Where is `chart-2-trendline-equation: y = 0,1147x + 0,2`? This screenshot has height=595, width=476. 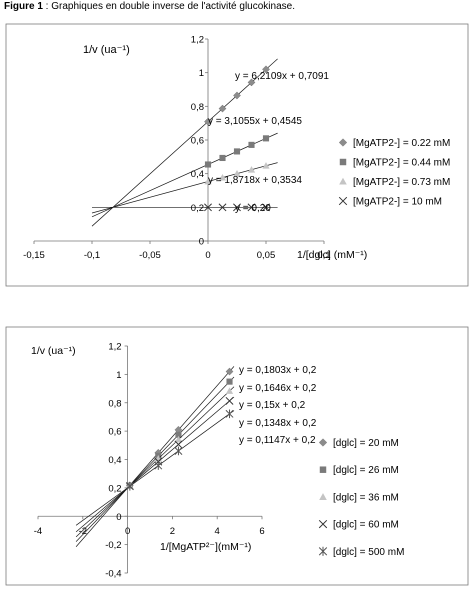
chart-2-trendline-equation: y = 0,1147x + 0,2 is located at coordinates (277, 440).